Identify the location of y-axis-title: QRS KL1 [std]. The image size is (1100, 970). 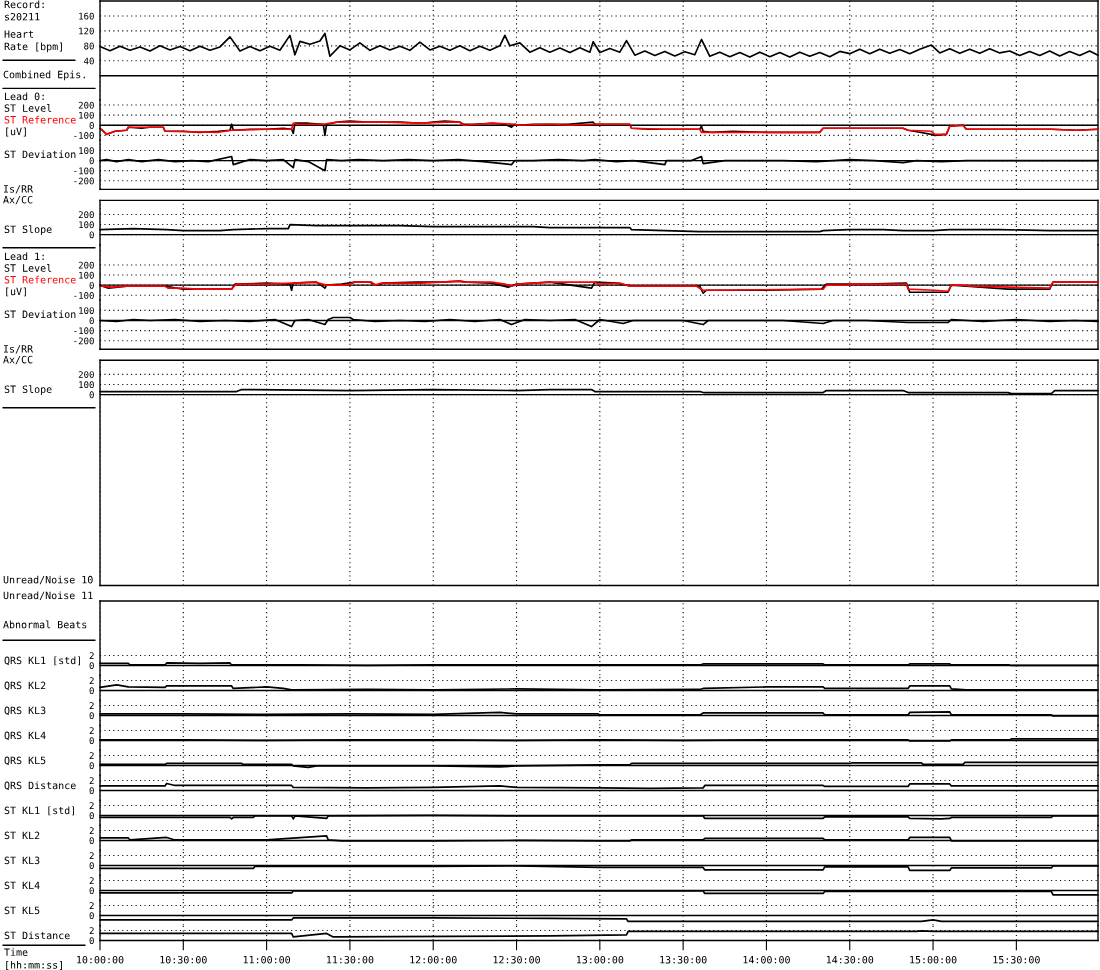
(42, 661).